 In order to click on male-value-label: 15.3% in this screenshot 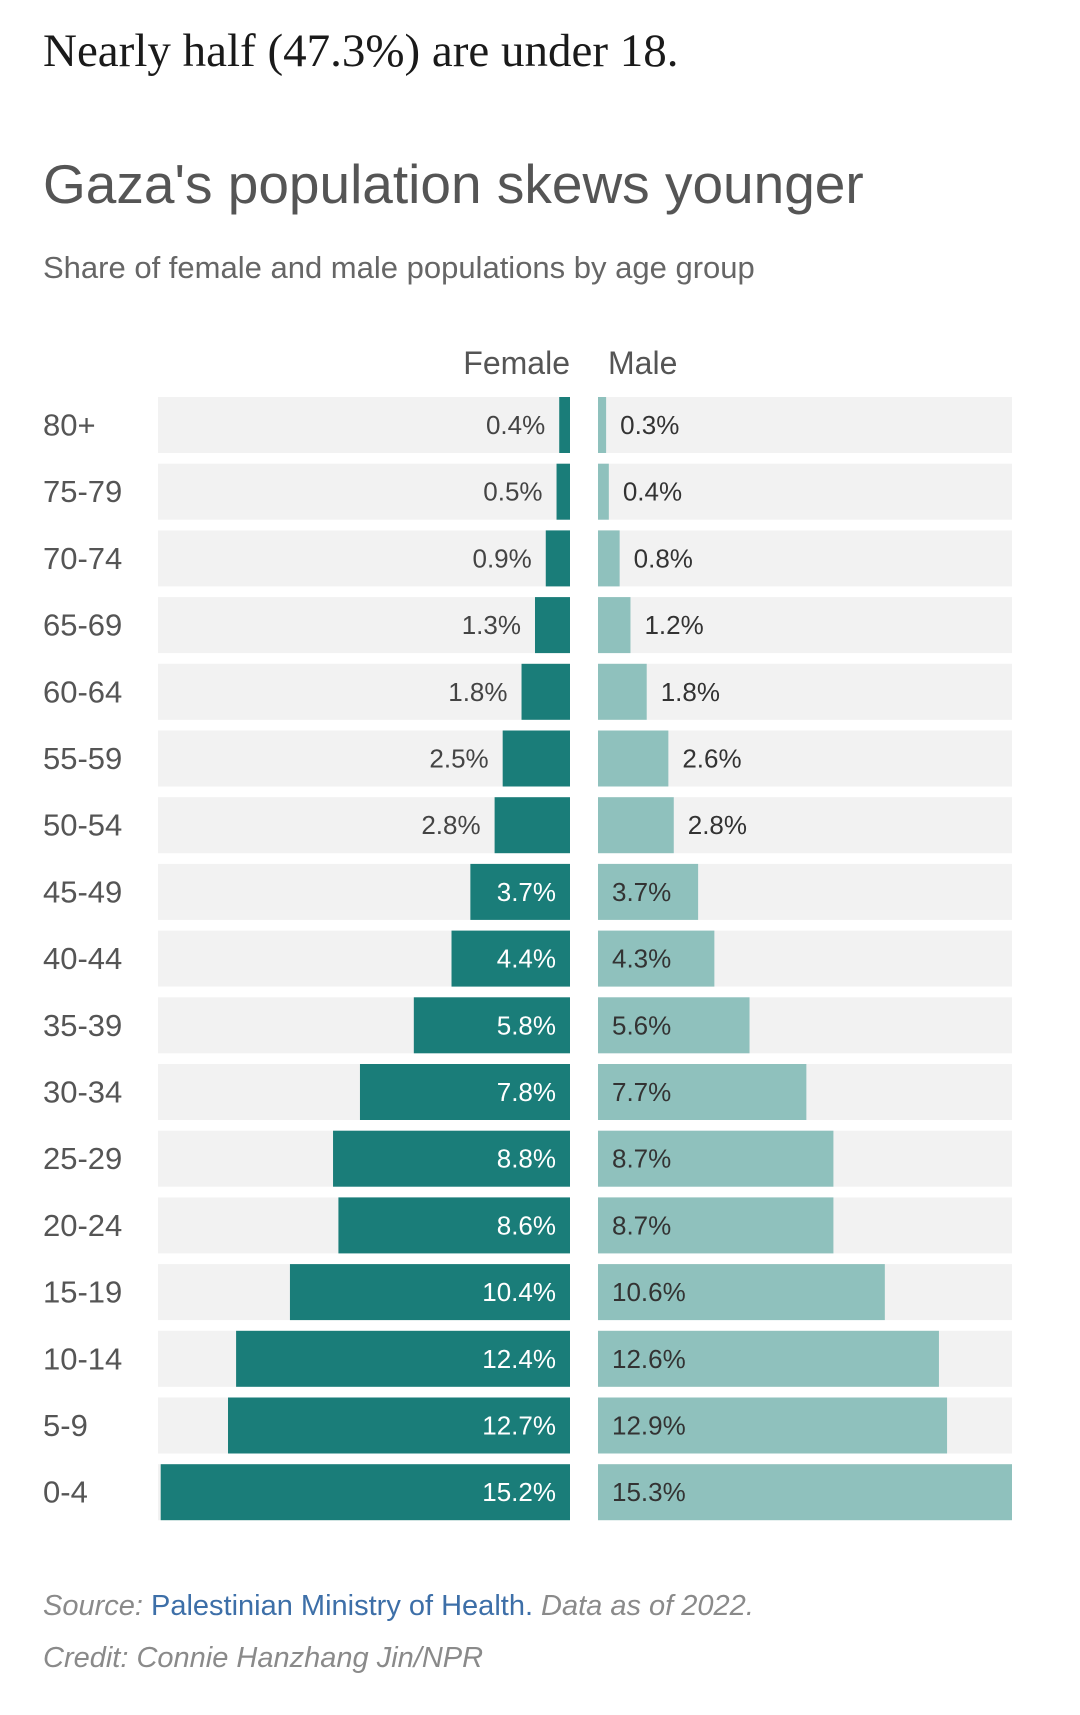, I will do `click(649, 1492)`.